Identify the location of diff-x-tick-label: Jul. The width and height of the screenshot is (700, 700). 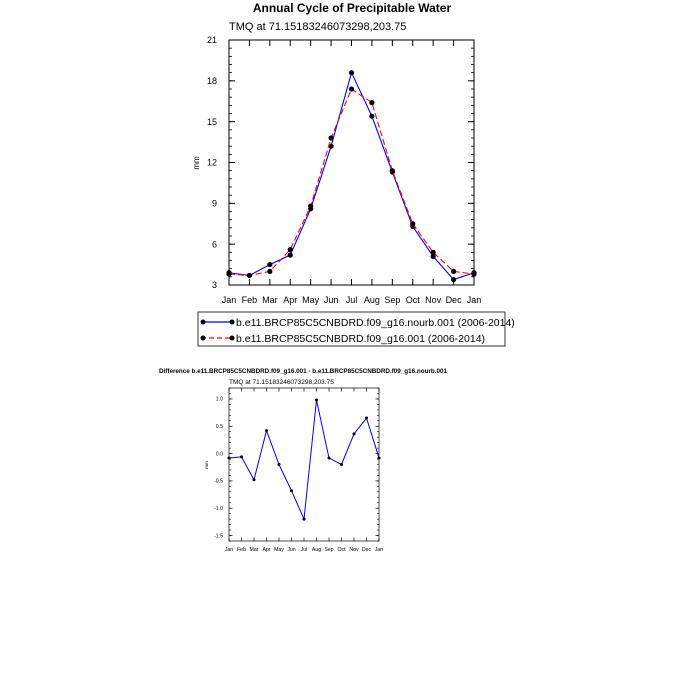
(304, 550).